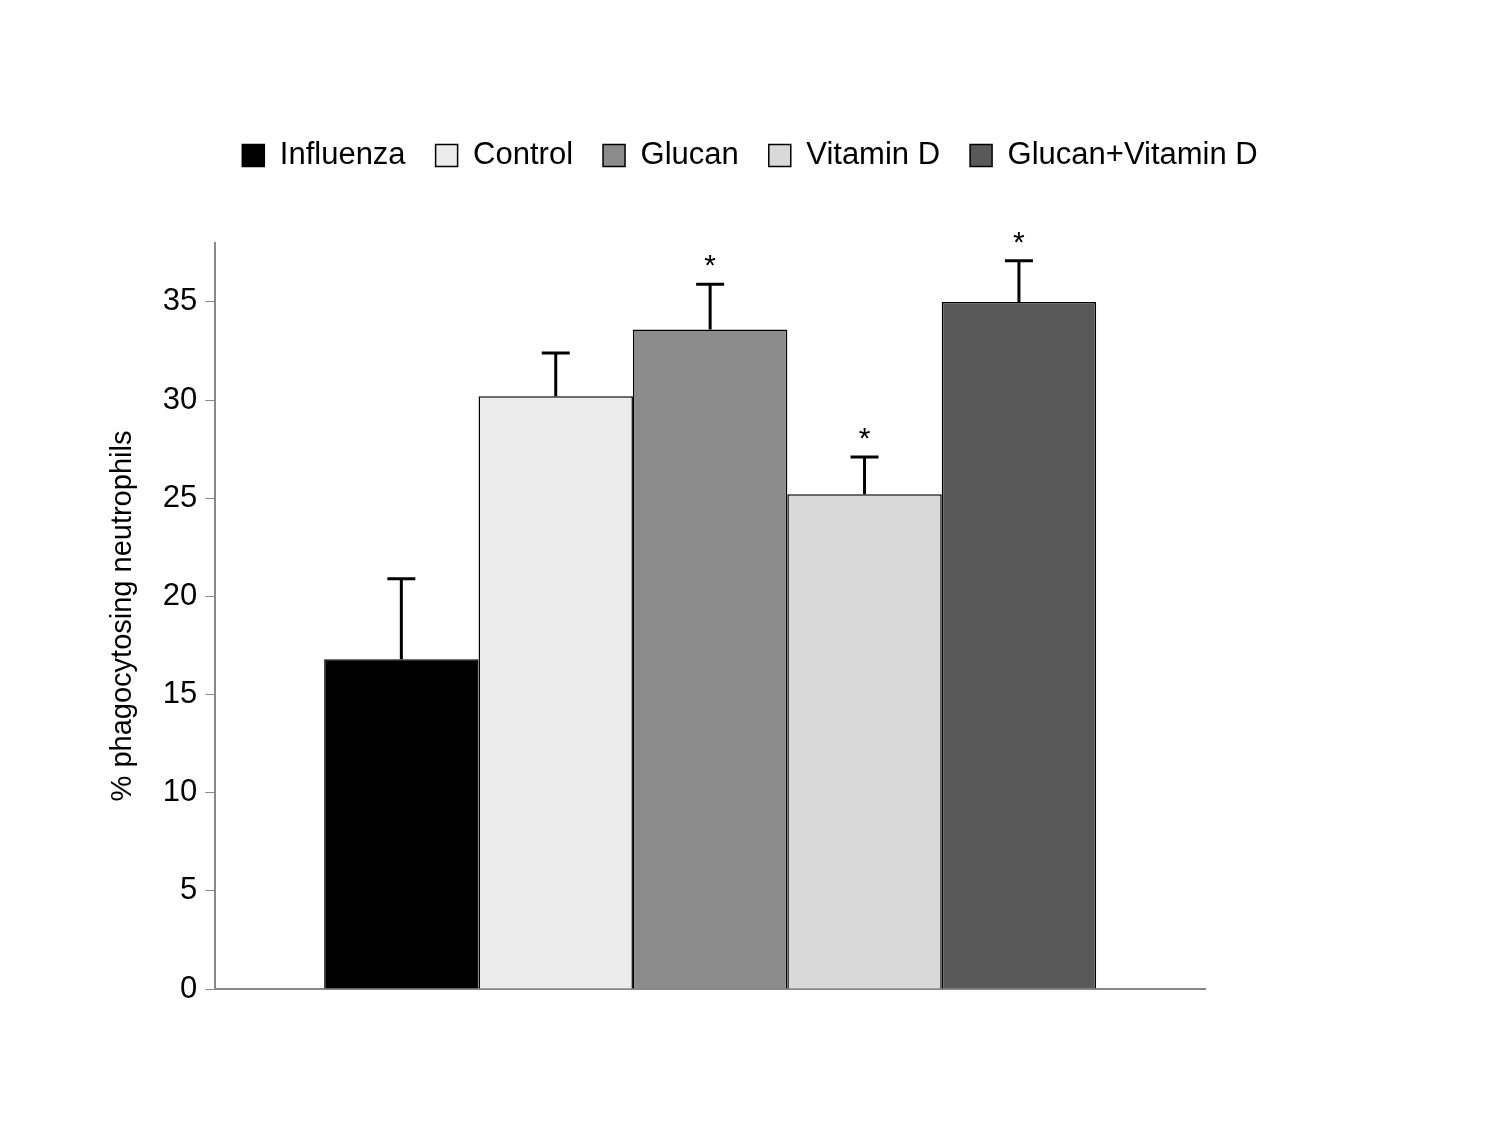 This screenshot has width=1500, height=1125. What do you see at coordinates (189, 889) in the screenshot?
I see `y-tick-label: 5` at bounding box center [189, 889].